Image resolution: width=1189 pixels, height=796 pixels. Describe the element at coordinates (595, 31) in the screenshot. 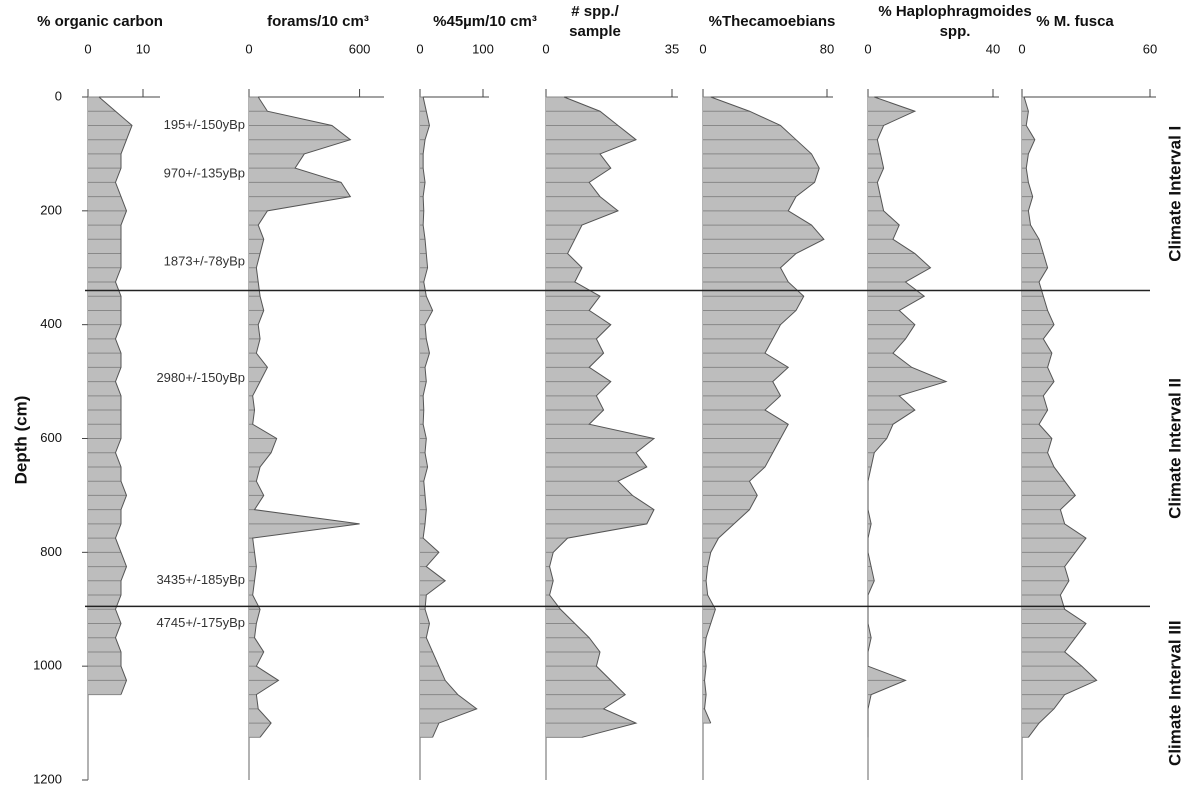

I see `panel-title: sample` at that location.